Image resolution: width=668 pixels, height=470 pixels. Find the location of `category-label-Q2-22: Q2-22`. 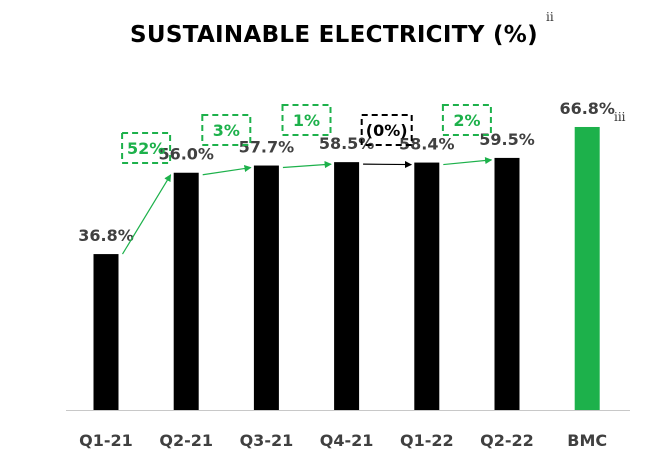

category-label-Q2-22: Q2-22 is located at coordinates (507, 440).